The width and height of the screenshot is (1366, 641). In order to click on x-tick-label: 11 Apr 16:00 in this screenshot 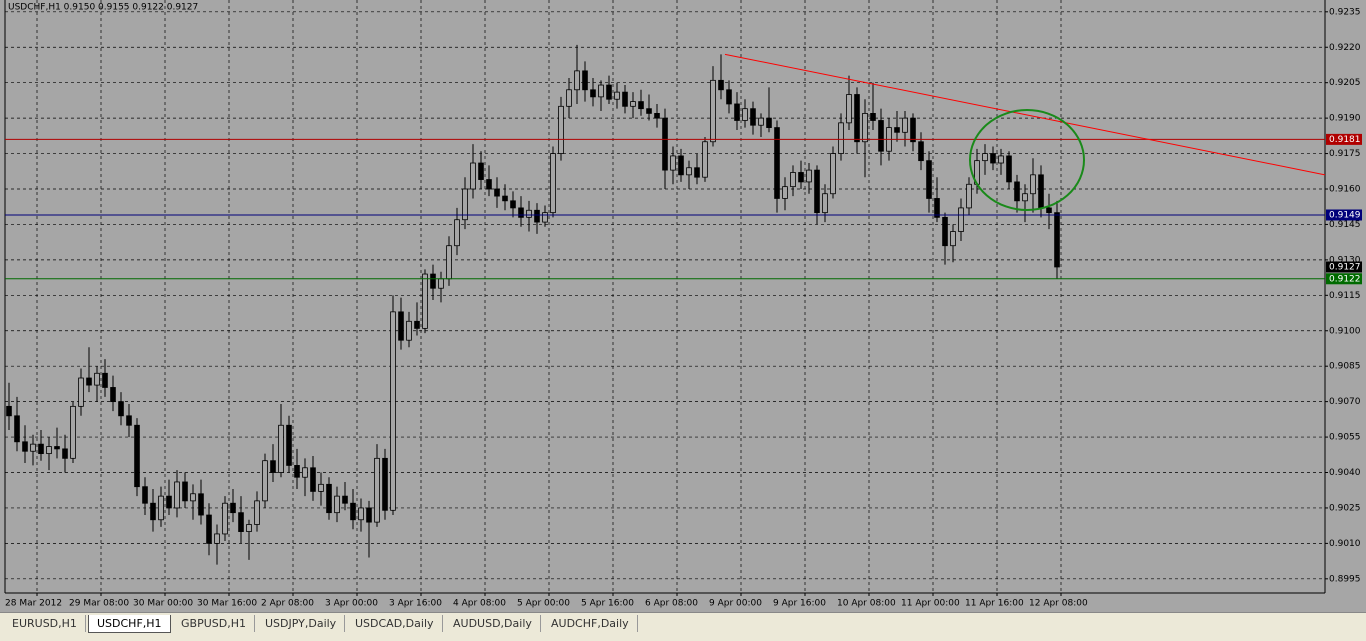, I will do `click(994, 604)`.